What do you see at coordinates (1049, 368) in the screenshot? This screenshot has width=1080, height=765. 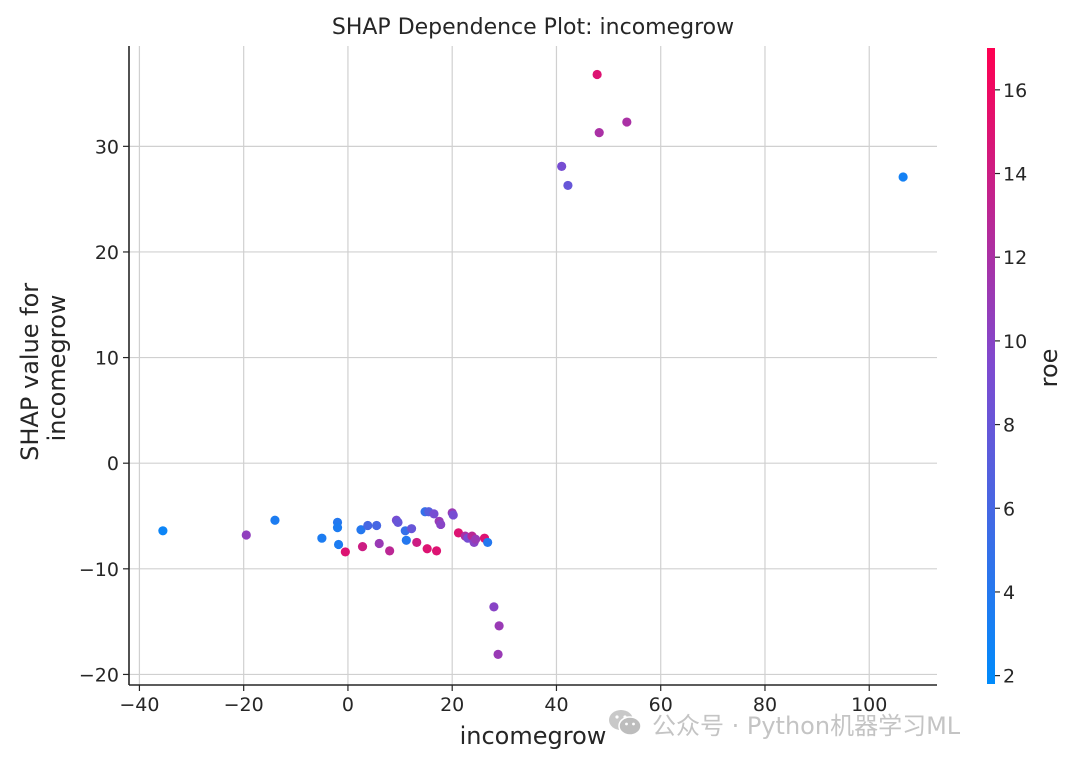 I see `colorbar-label: roe` at bounding box center [1049, 368].